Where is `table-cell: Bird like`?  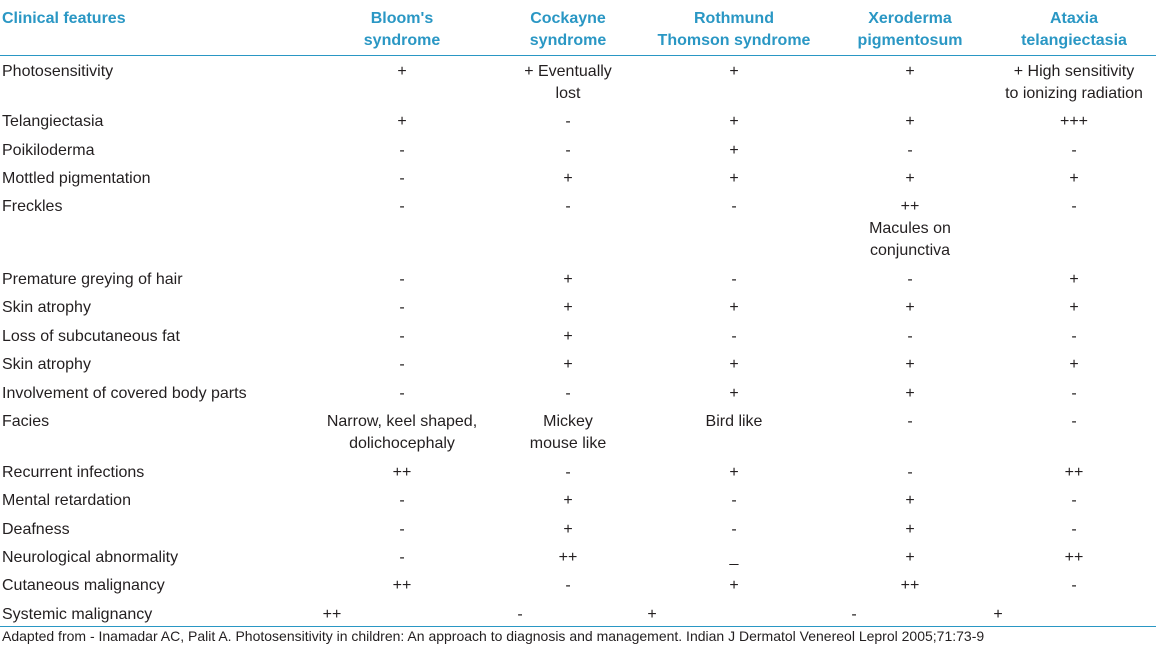 table-cell: Bird like is located at coordinates (734, 421).